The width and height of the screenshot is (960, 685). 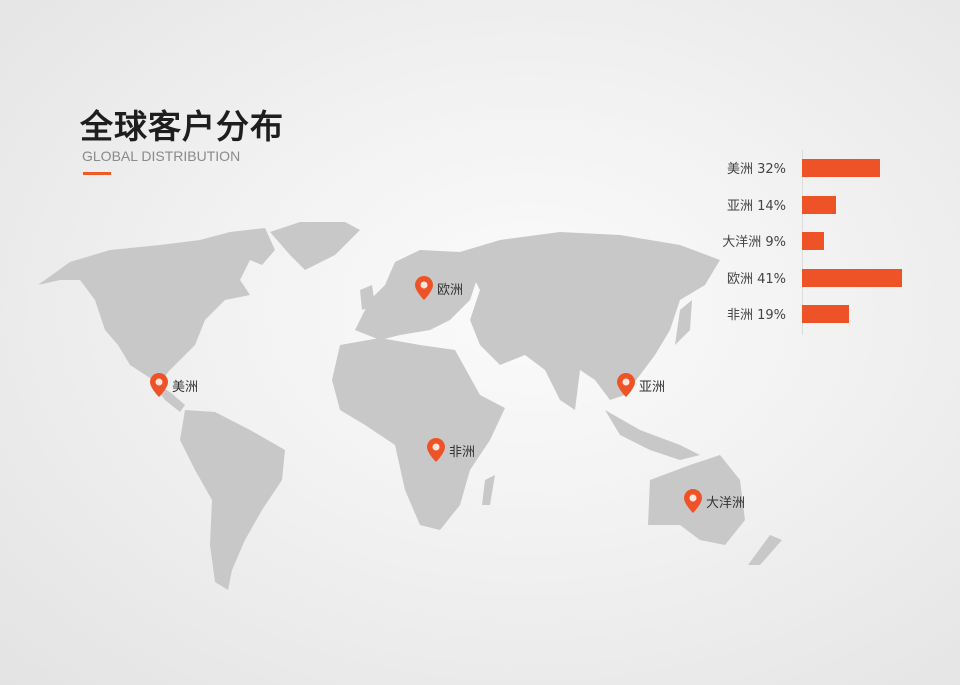 What do you see at coordinates (450, 290) in the screenshot?
I see `pin-label: 欧洲` at bounding box center [450, 290].